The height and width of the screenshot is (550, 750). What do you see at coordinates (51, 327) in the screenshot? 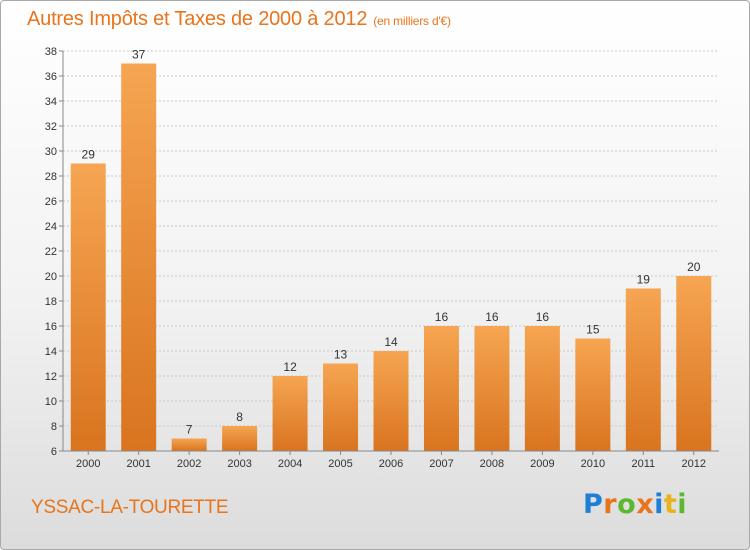
I see `y-tick-label: 16` at bounding box center [51, 327].